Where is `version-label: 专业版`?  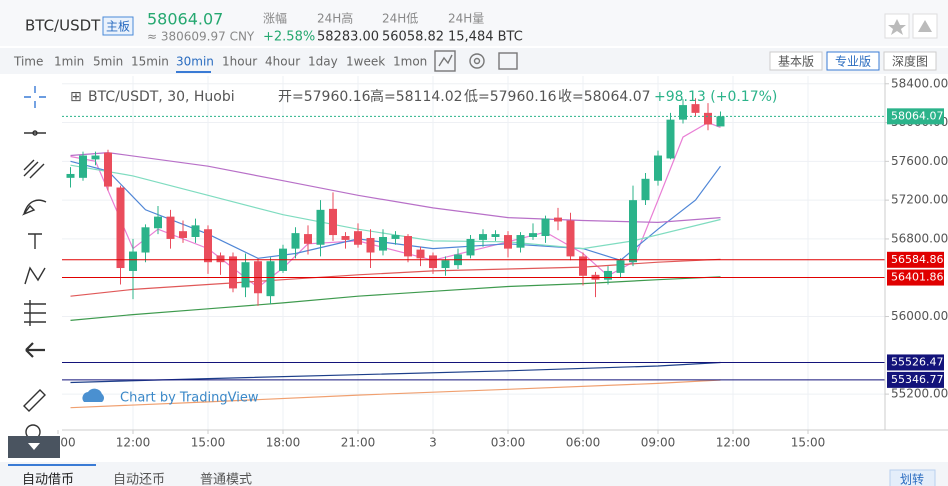
version-label: 专业版 is located at coordinates (853, 61).